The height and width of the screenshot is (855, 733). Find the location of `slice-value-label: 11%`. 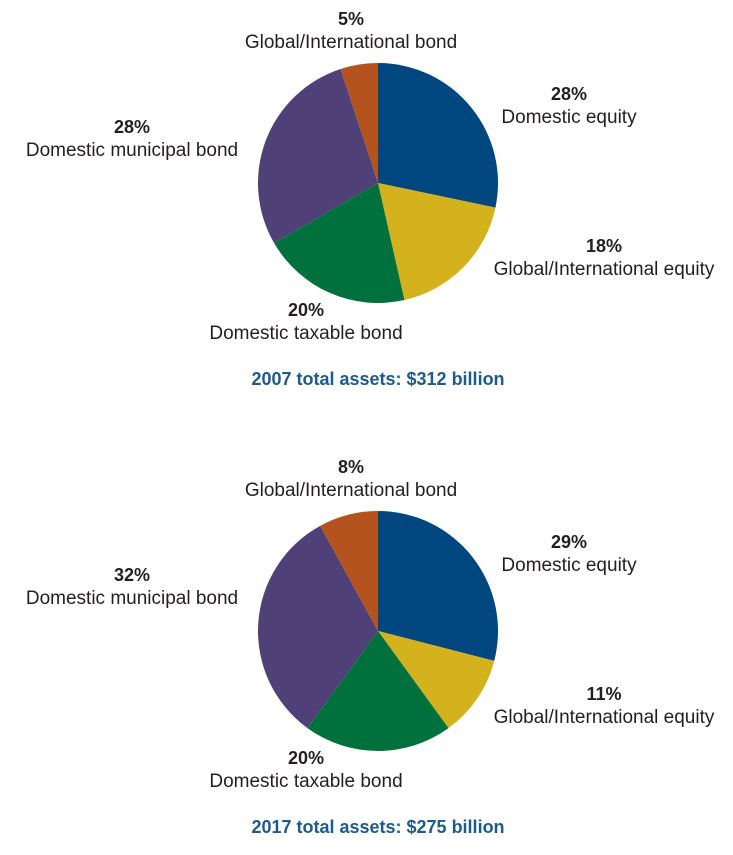

slice-value-label: 11% is located at coordinates (603, 694).